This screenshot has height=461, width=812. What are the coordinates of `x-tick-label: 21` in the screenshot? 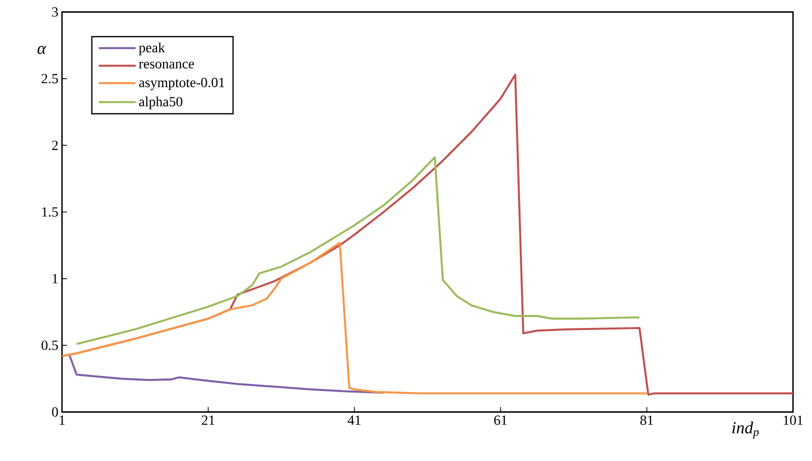 It's located at (208, 420).